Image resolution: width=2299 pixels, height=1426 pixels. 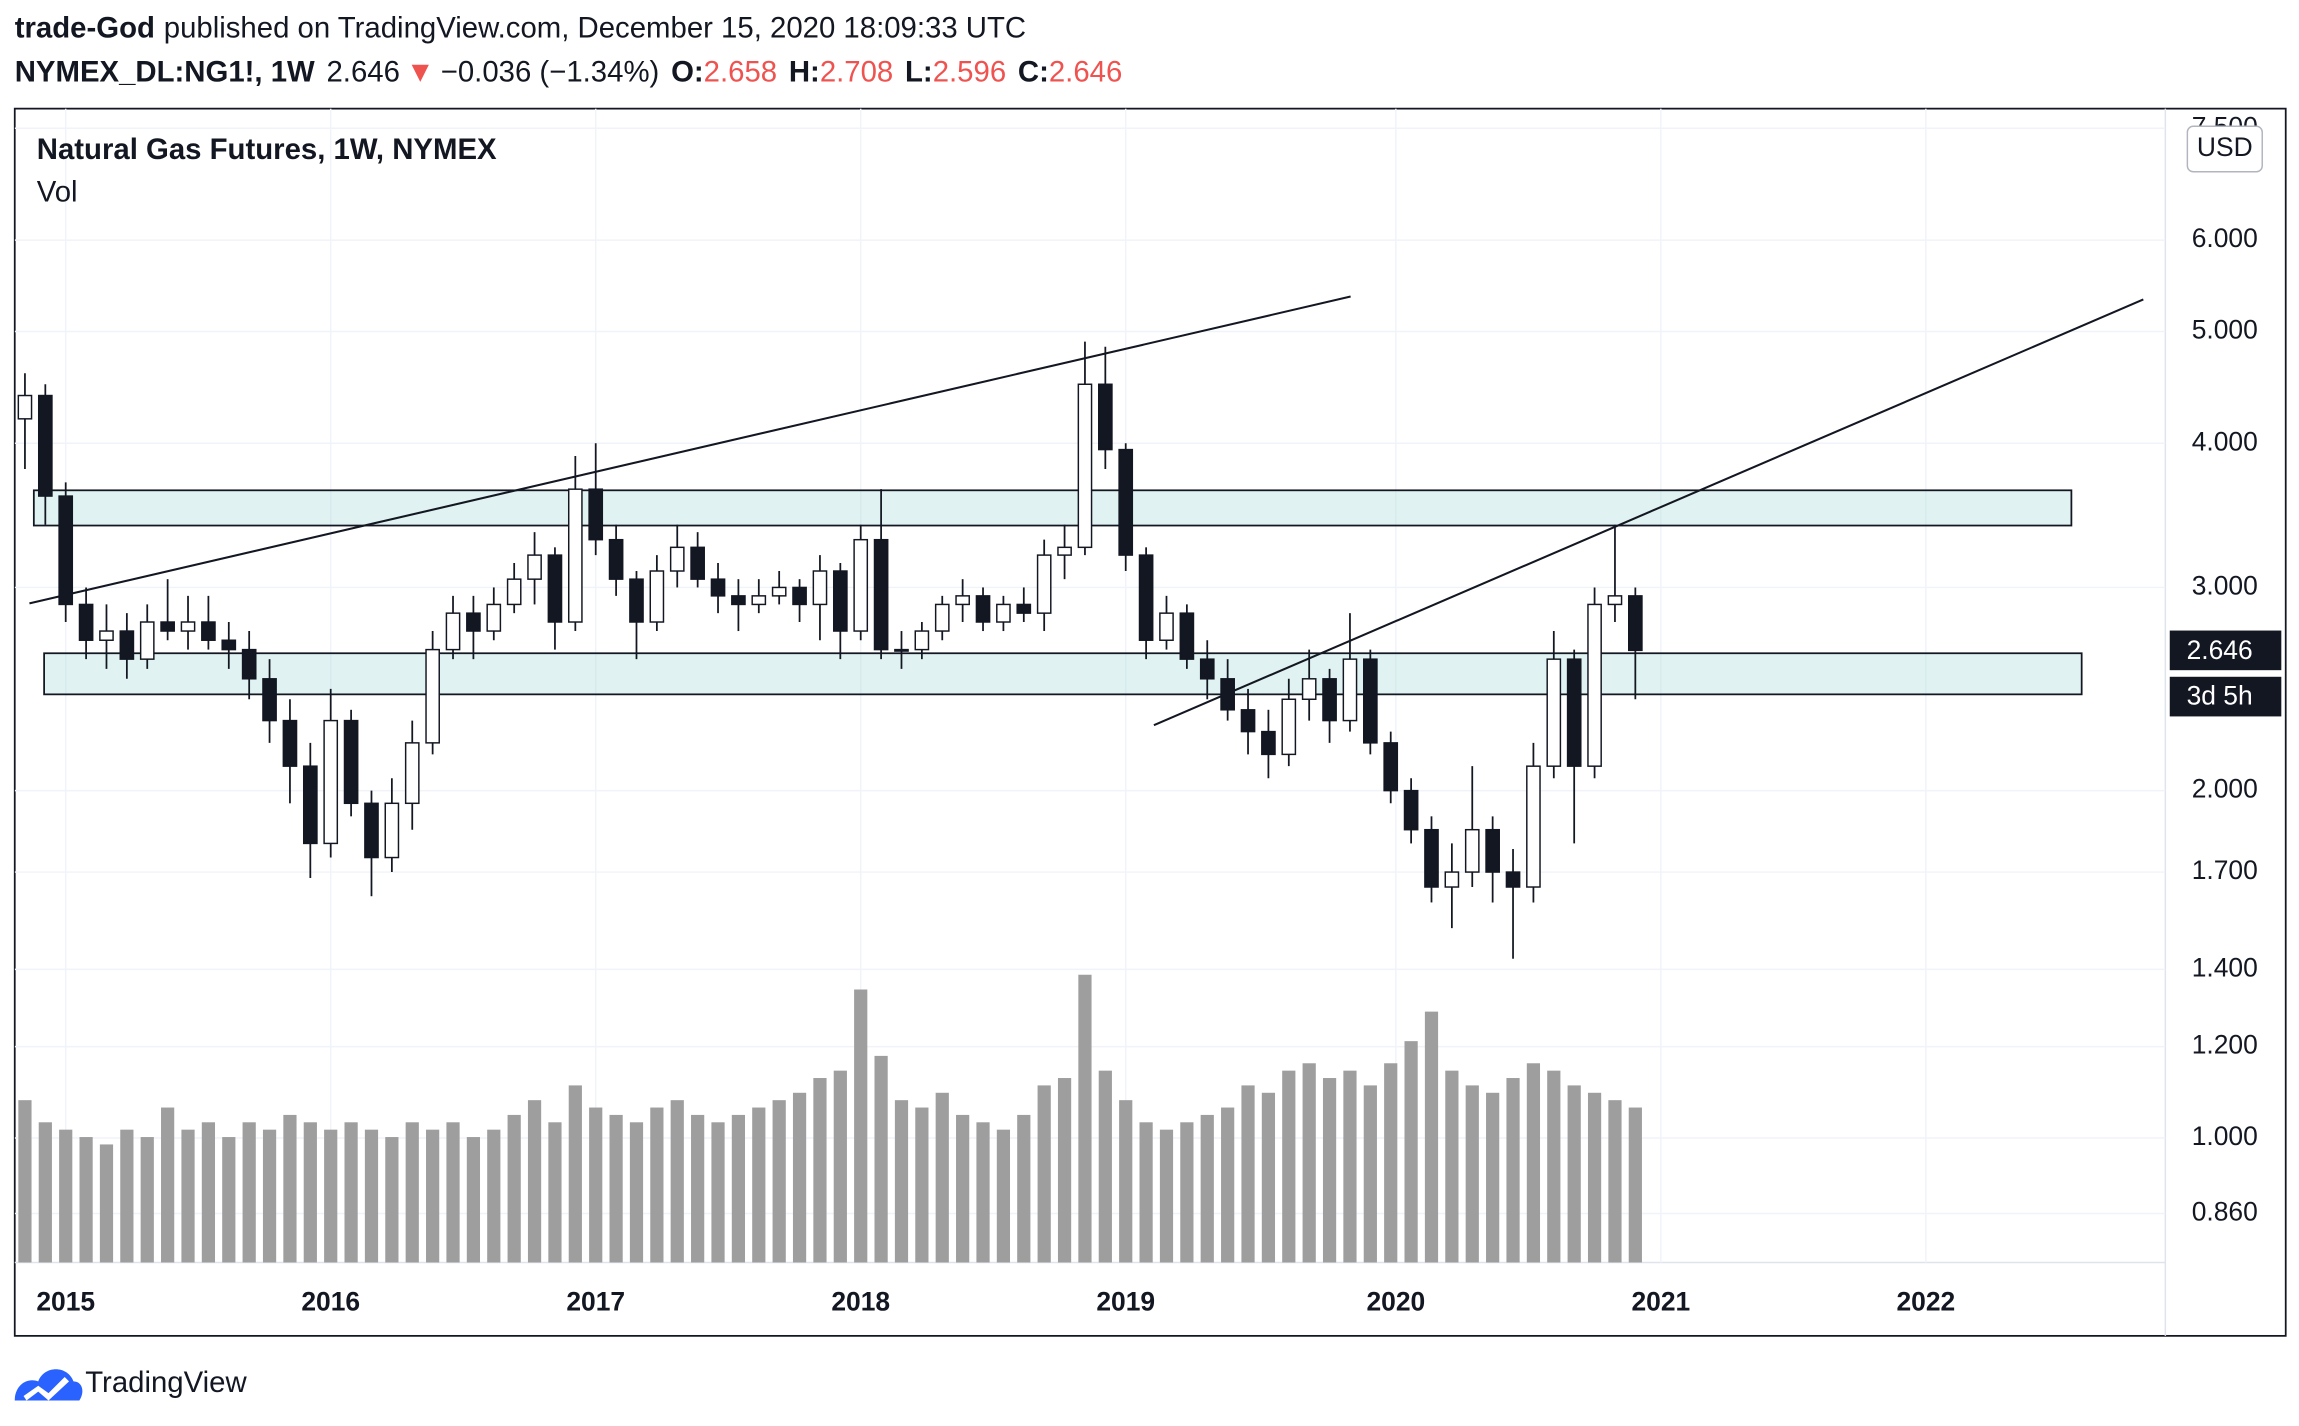 What do you see at coordinates (2225, 585) in the screenshot?
I see `y-tick-label: 3.000` at bounding box center [2225, 585].